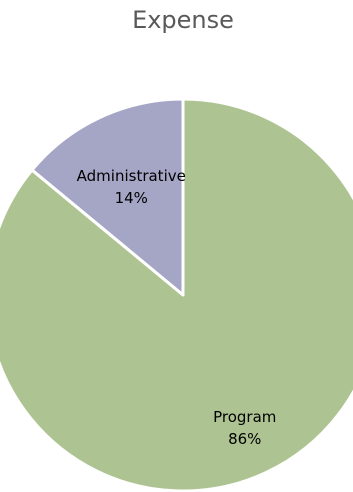  What do you see at coordinates (131, 176) in the screenshot?
I see `slice-category-label: Administrative` at bounding box center [131, 176].